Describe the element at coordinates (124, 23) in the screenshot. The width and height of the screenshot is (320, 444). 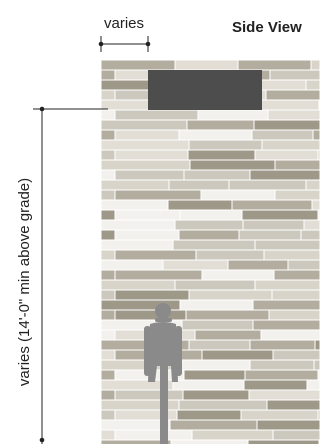
I see `width-dimension-label: varies` at that location.